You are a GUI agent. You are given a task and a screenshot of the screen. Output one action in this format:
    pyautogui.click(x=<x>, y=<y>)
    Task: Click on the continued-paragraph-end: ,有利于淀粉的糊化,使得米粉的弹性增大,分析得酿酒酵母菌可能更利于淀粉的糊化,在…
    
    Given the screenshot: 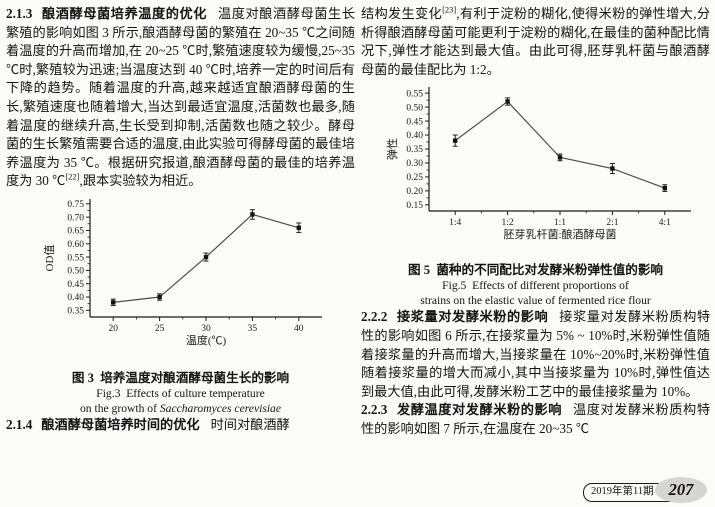 What is the action you would take?
    pyautogui.click(x=536, y=41)
    